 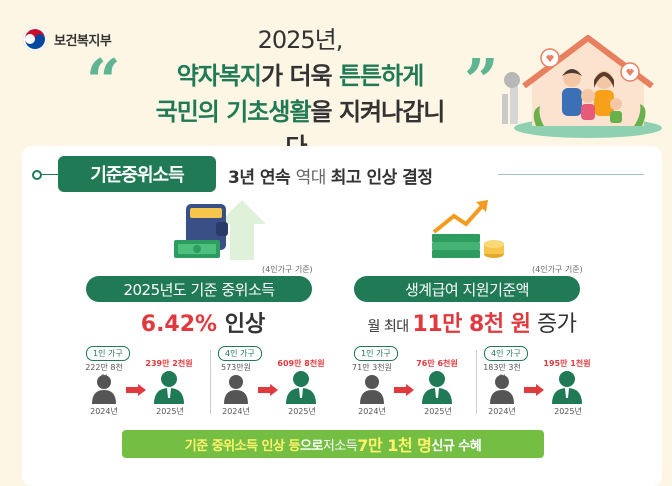 What do you see at coordinates (287, 269) in the screenshot?
I see `note-left: (4인가구 기준)` at bounding box center [287, 269].